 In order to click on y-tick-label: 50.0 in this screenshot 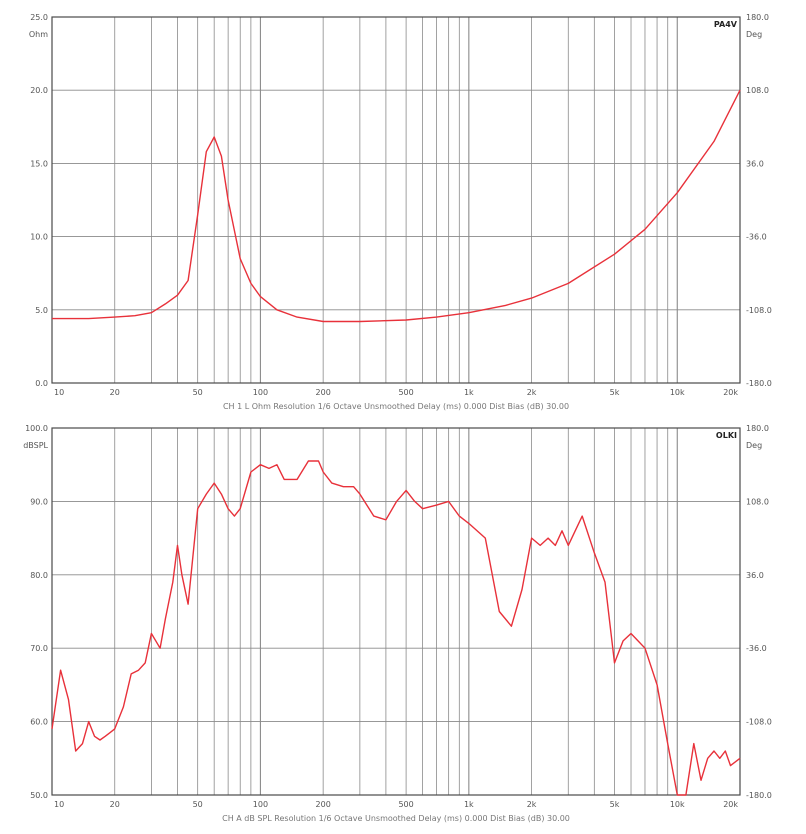, I will do `click(39, 795)`.